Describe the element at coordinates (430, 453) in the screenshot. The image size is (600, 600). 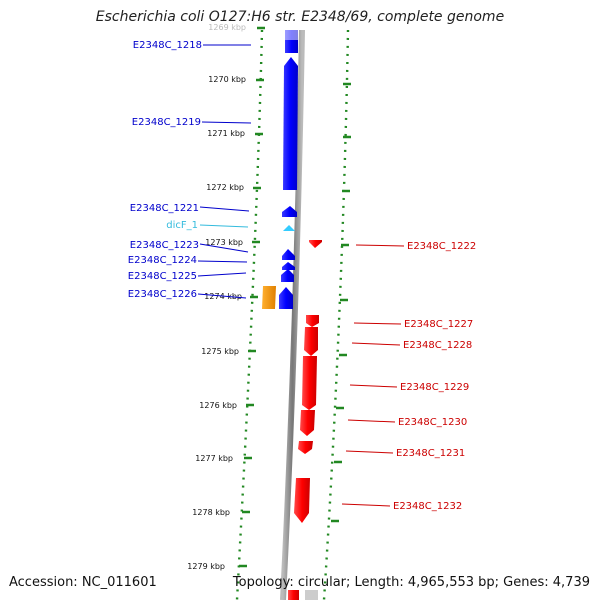
I see `gene-label: E2348C_1231` at that location.